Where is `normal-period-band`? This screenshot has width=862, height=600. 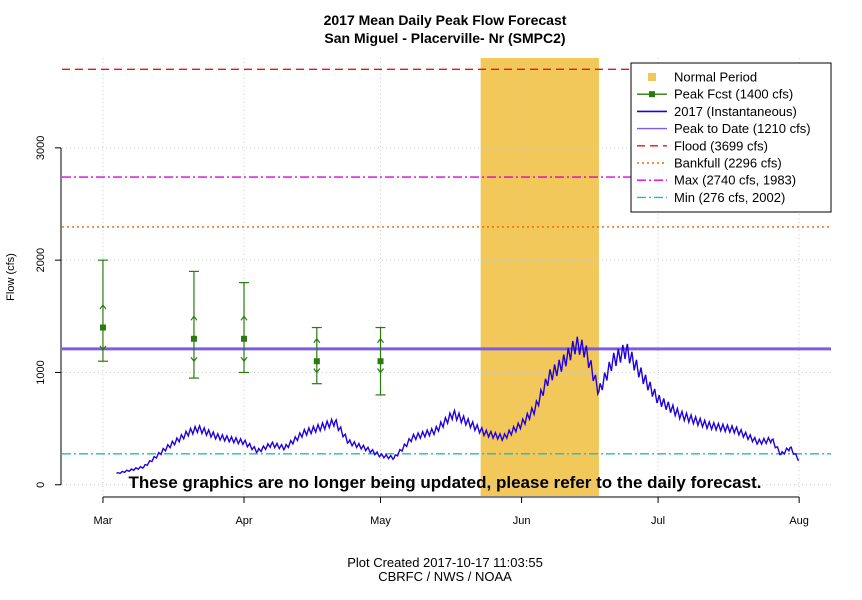
normal-period-band is located at coordinates (539, 277).